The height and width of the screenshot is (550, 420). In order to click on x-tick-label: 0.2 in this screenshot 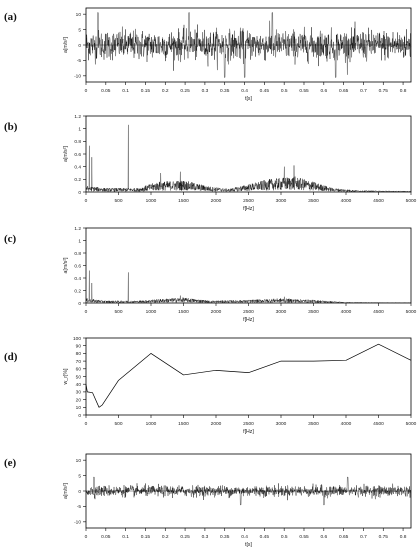, I will do `click(165, 91)`.